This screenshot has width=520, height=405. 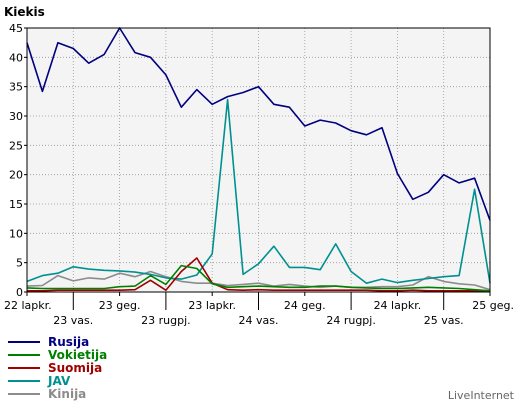 What do you see at coordinates (73, 320) in the screenshot?
I see `x-tick-label: 23 vas.` at bounding box center [73, 320].